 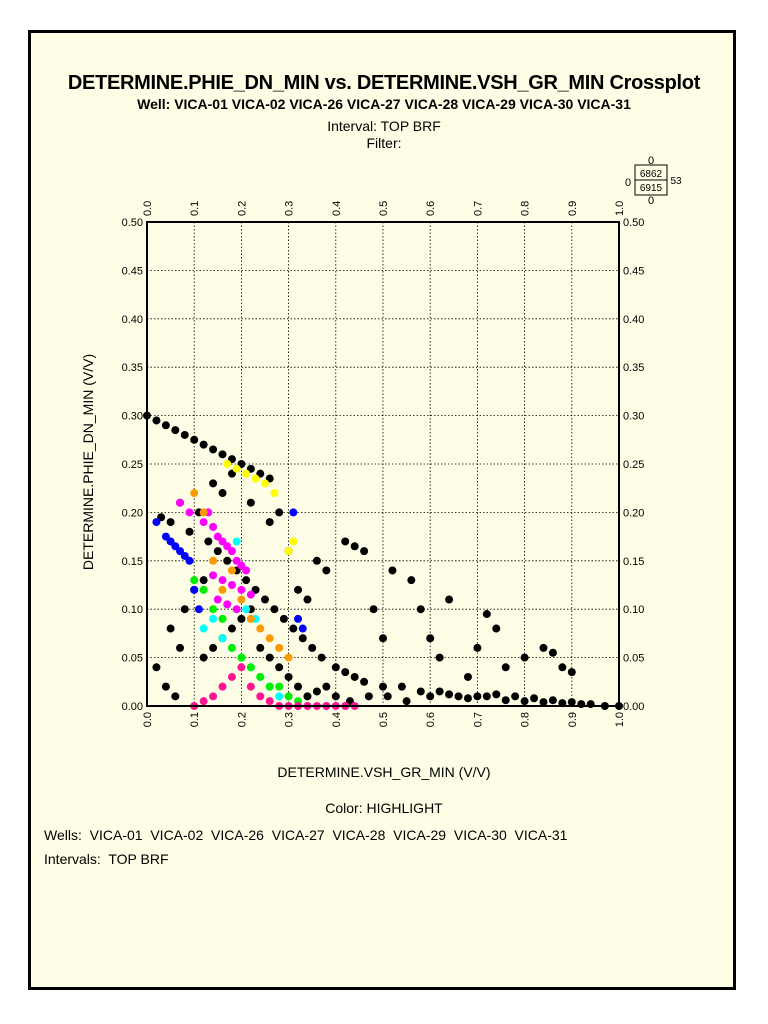 What do you see at coordinates (384, 772) in the screenshot?
I see `x-axis-label: DETERMINE.VSH_GR_MIN (V/V)` at bounding box center [384, 772].